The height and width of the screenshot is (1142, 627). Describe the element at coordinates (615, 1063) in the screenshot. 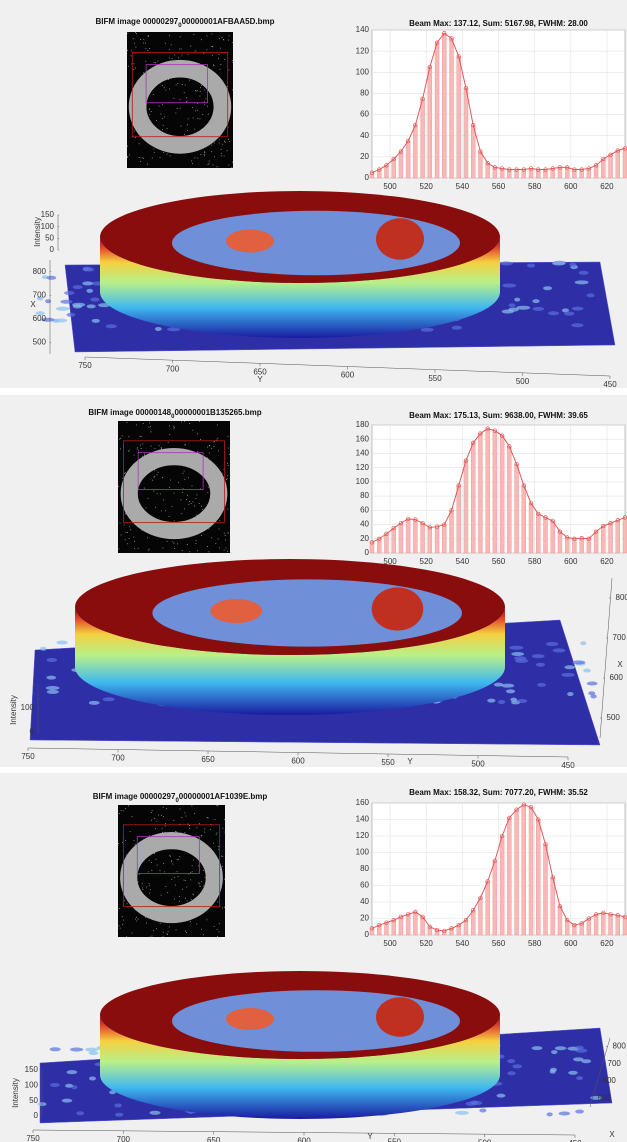

I see `x-tick-label: 700` at that location.